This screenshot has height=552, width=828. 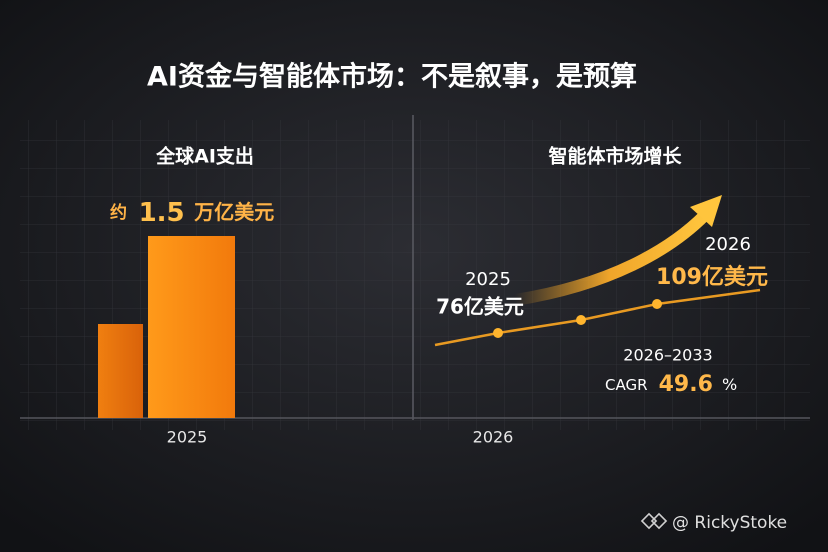 I want to click on start-year: 2025, so click(x=488, y=279).